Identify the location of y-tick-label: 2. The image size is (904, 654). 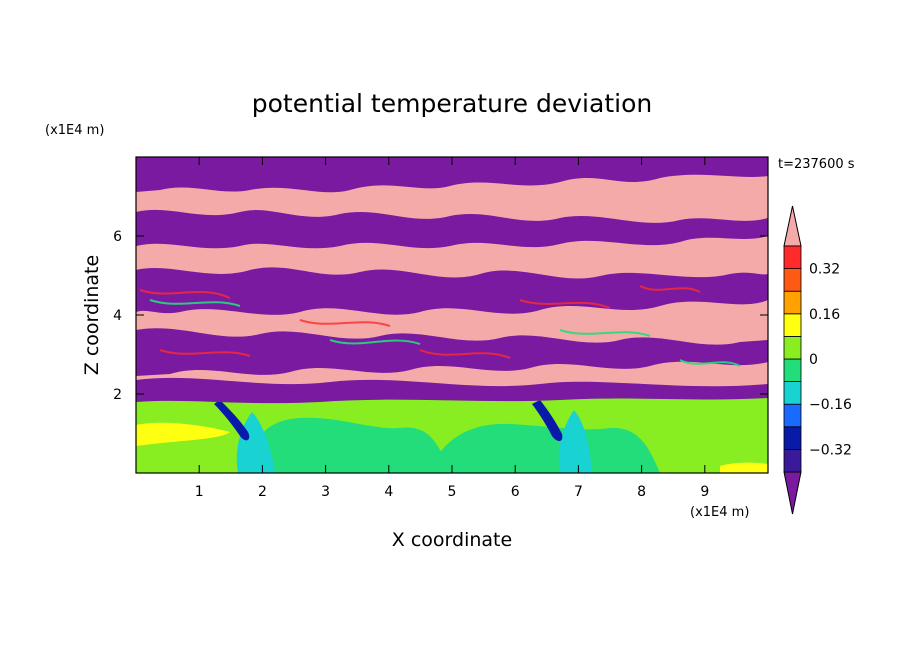
(117, 395).